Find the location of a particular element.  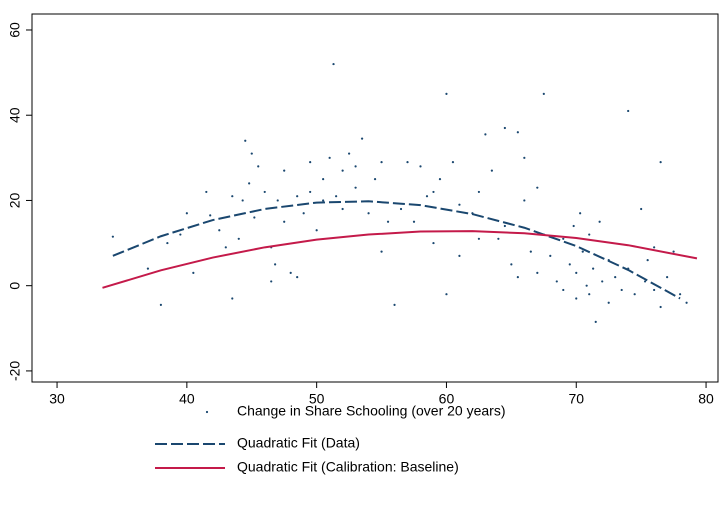

legend-label: Quadratic Fit (Data) is located at coordinates (298, 443).